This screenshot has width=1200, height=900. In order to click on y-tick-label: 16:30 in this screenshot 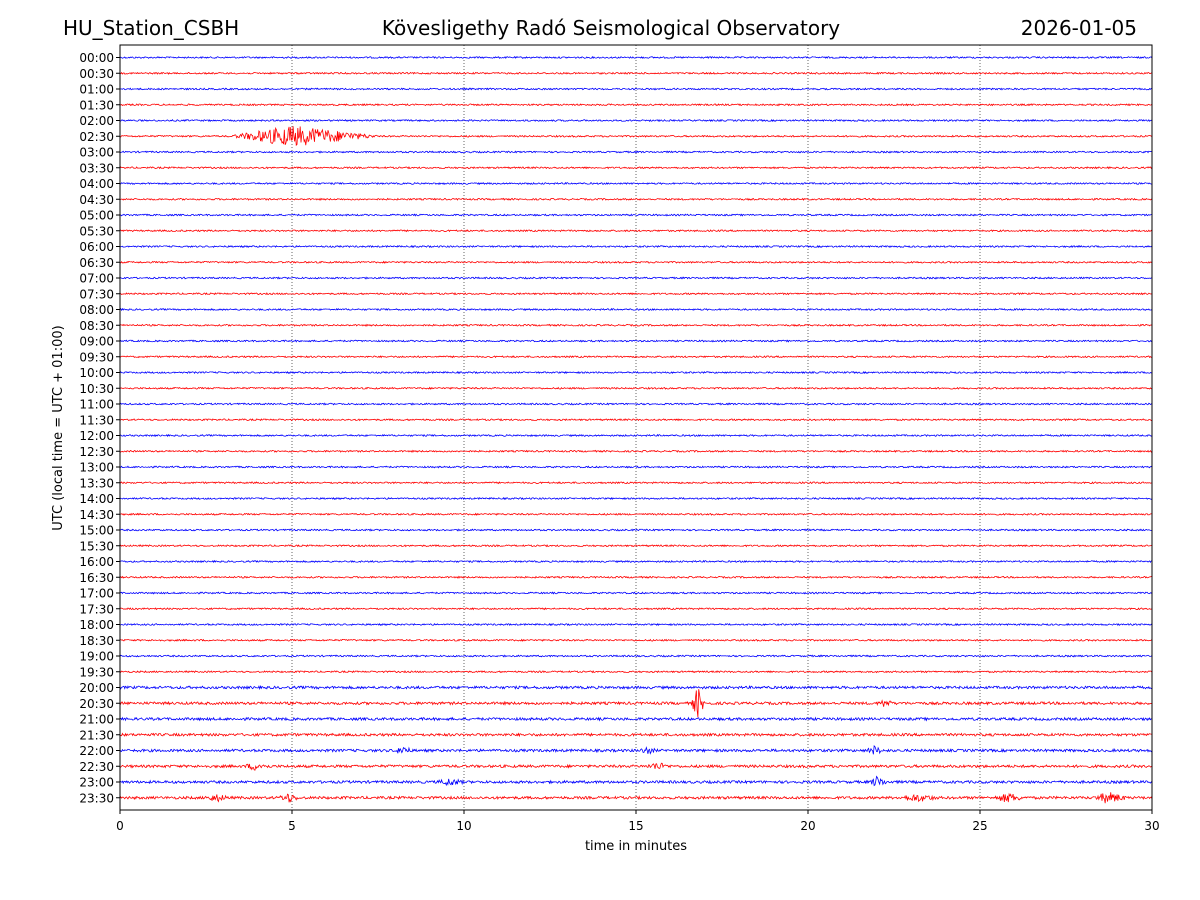, I will do `click(96, 578)`.